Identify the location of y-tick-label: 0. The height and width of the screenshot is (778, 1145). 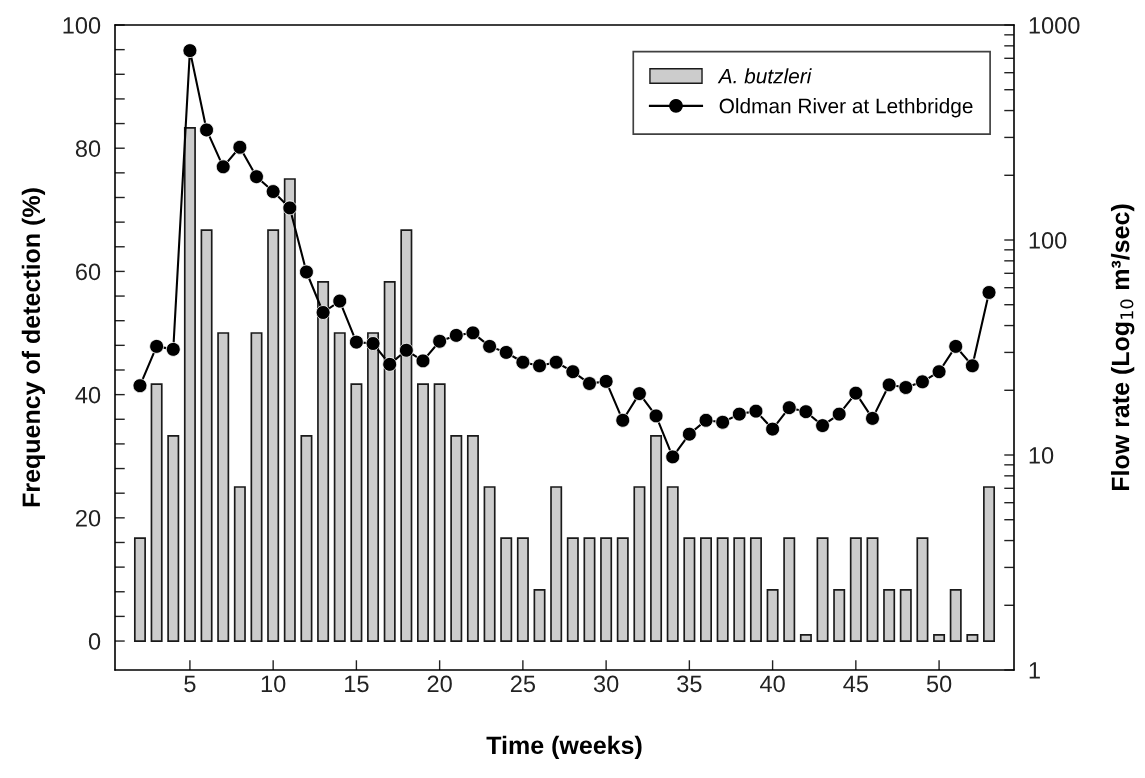
(94, 641).